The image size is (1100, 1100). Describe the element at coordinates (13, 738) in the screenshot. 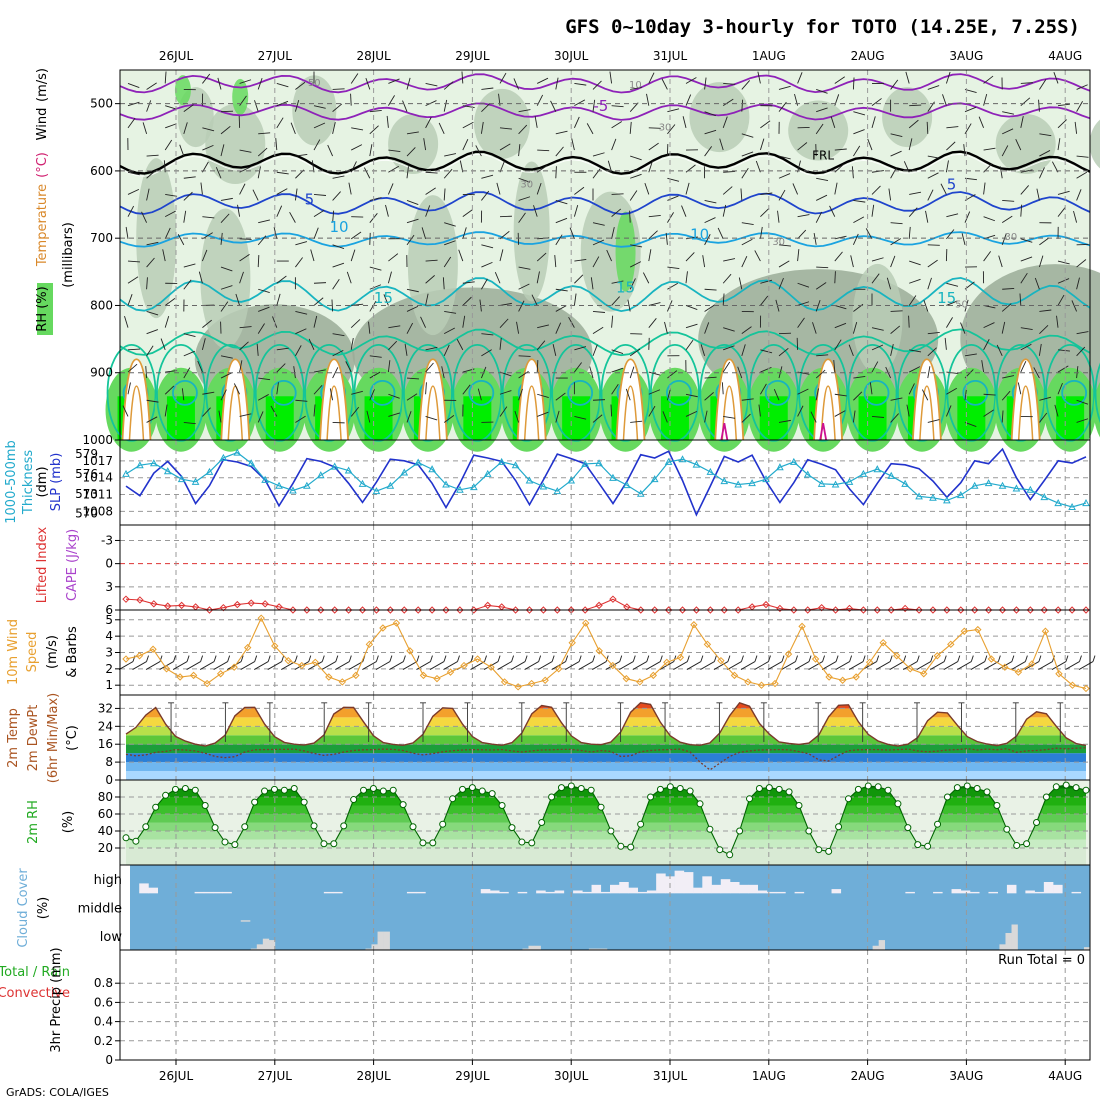

I see `temp-axis-label: 2m Temp` at that location.